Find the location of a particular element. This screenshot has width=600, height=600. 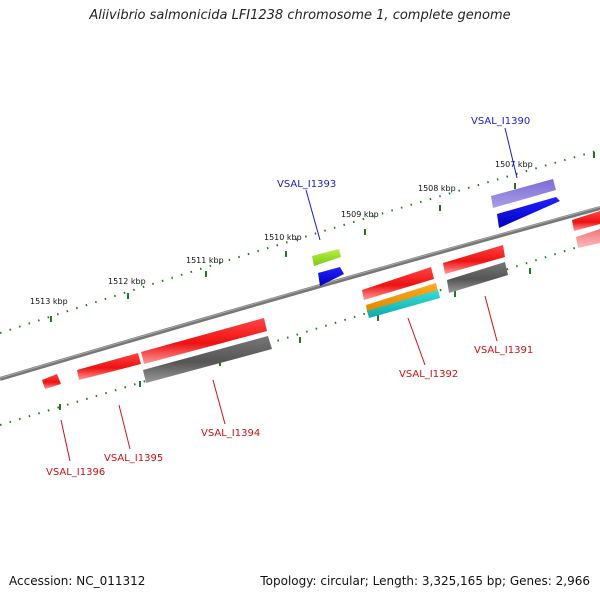

tick-label-1510: 1510 kbp is located at coordinates (283, 237).